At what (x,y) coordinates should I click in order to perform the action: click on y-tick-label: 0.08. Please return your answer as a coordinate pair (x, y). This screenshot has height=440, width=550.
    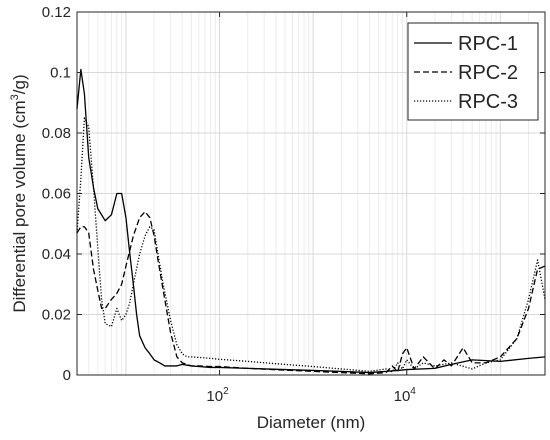
    Looking at the image, I should click on (56, 133).